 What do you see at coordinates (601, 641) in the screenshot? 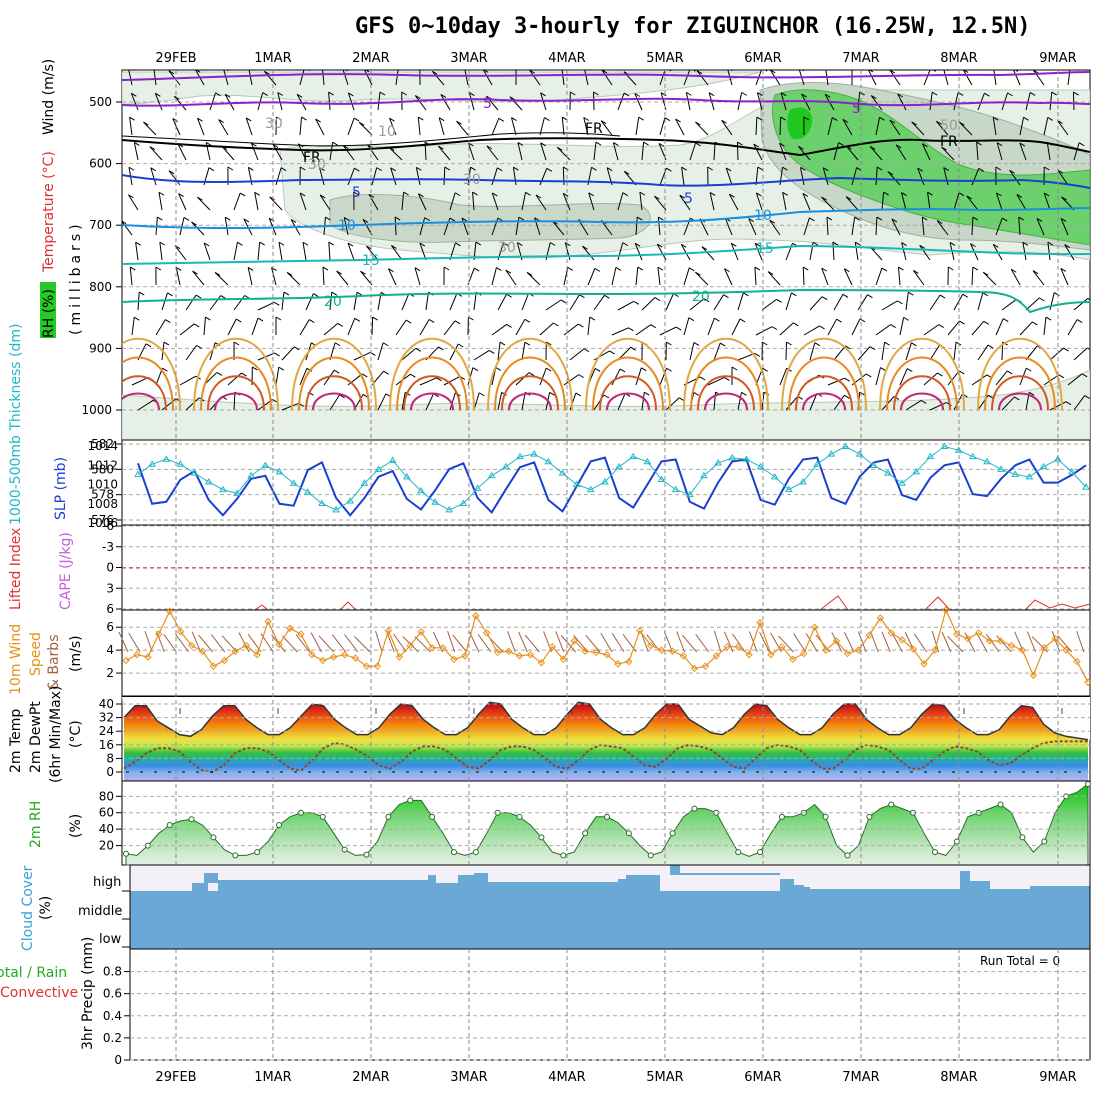
I see `wind10-barbs` at bounding box center [601, 641].